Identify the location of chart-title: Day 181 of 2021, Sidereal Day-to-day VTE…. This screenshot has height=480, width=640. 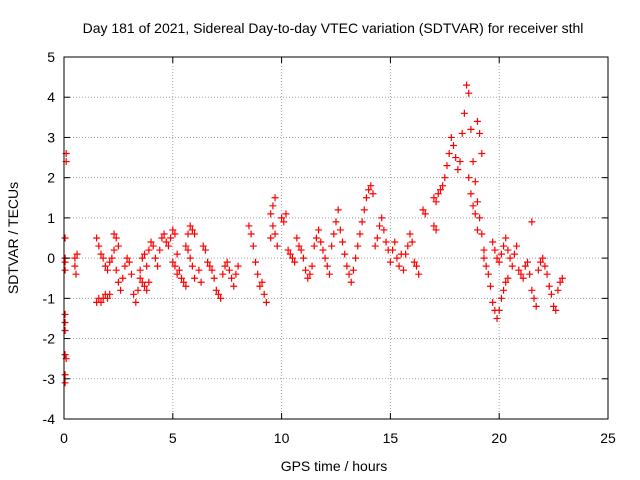
(333, 28).